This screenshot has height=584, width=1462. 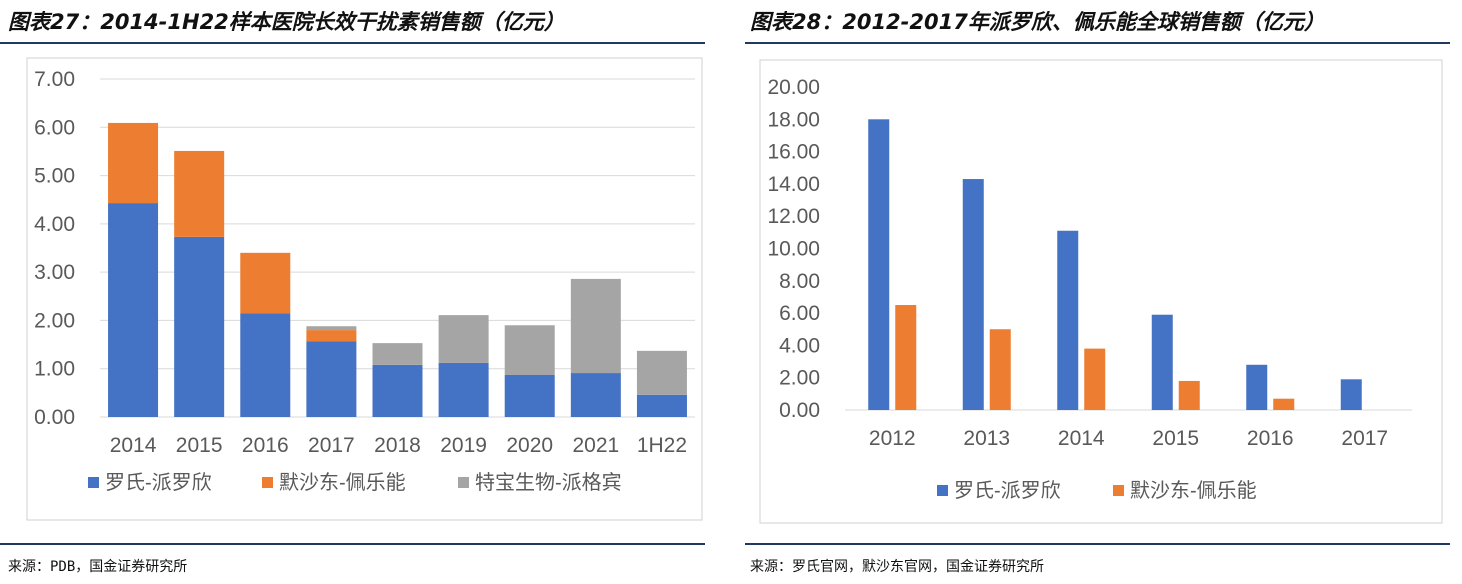 What do you see at coordinates (548, 482) in the screenshot?
I see `legend-label: 特宝生物-派格宾` at bounding box center [548, 482].